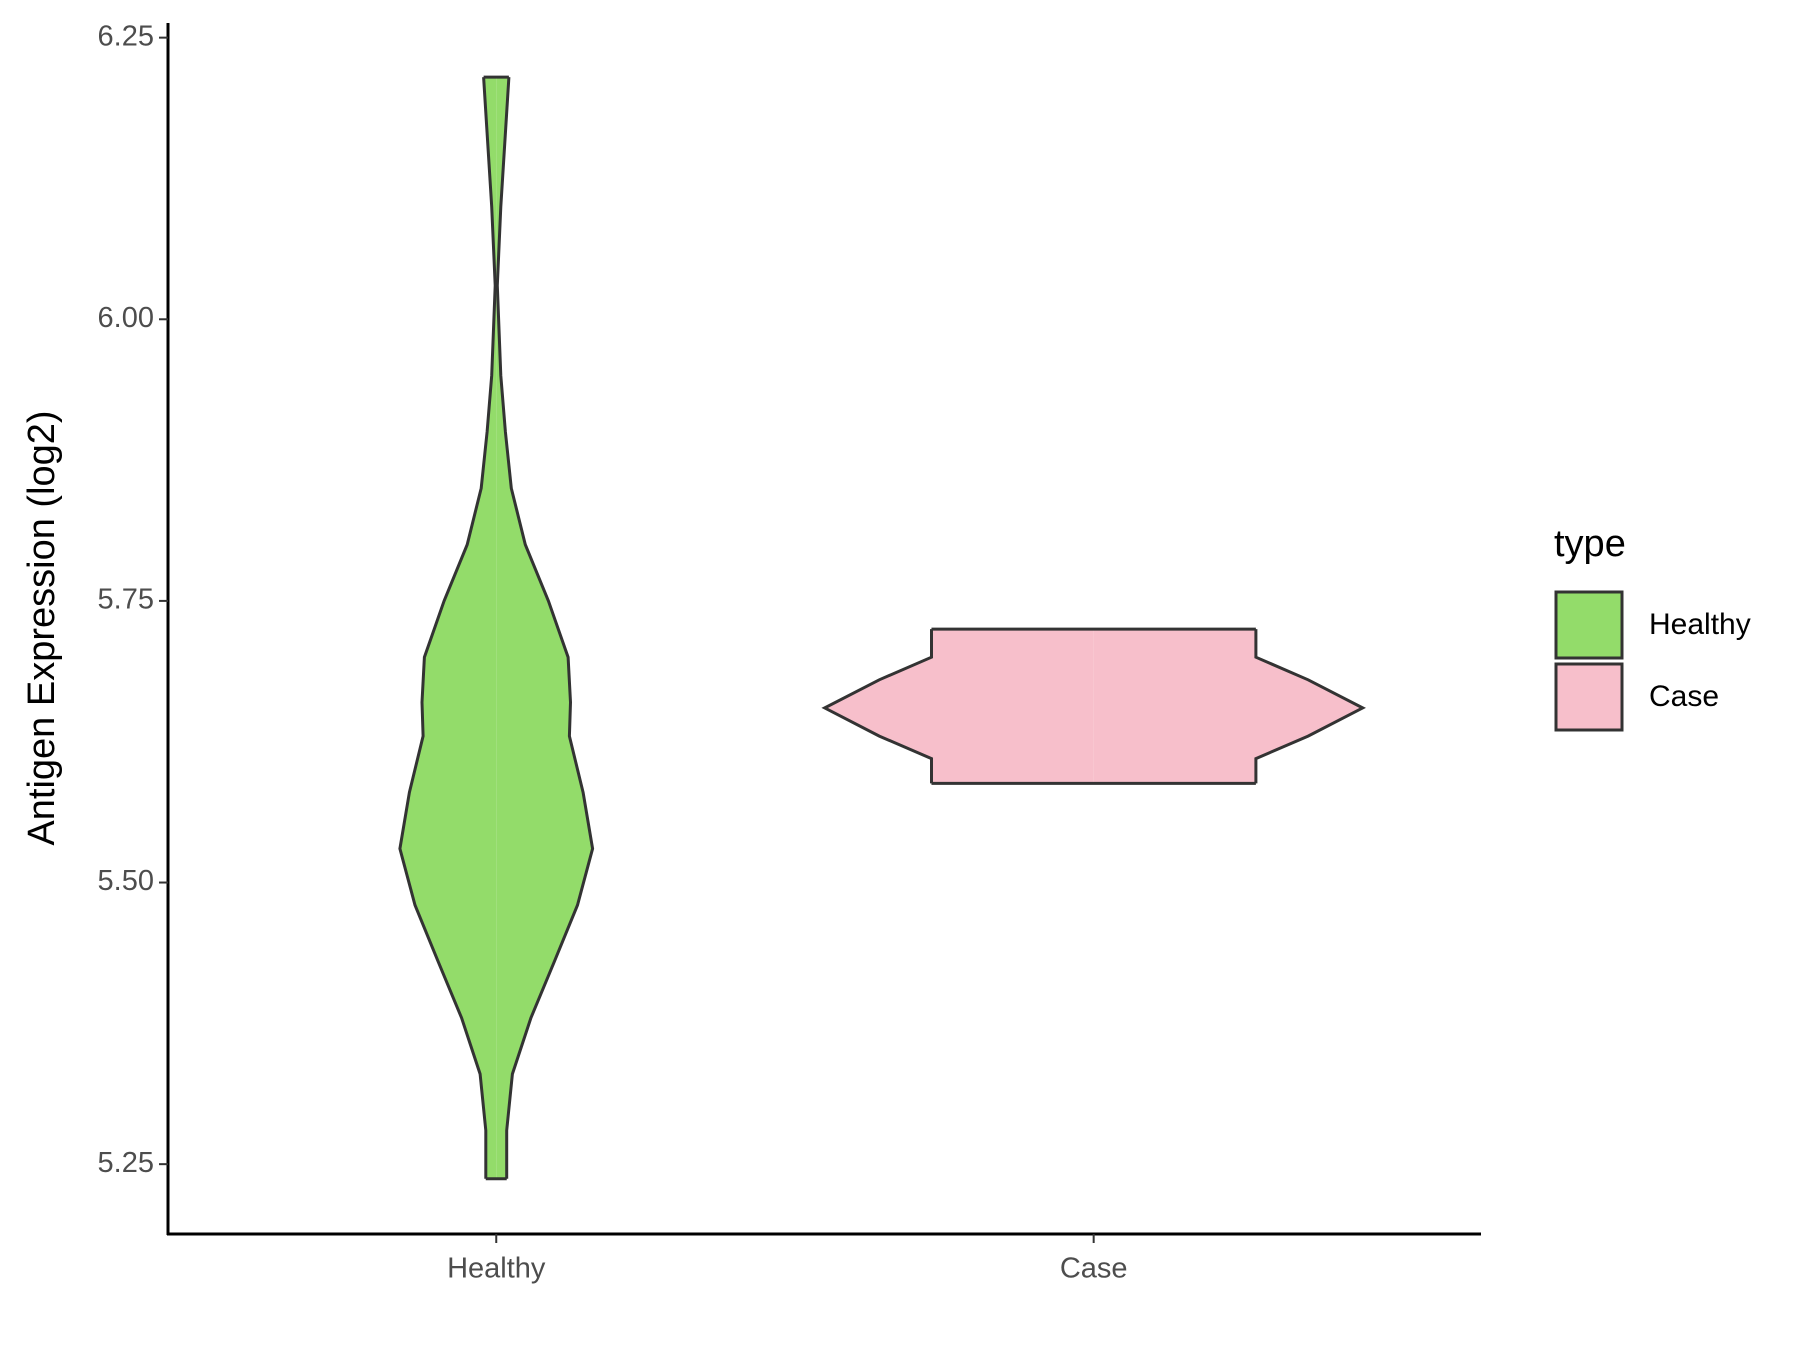 Image resolution: width=1800 pixels, height=1350 pixels. What do you see at coordinates (126, 881) in the screenshot?
I see `y-tick-label: 5.50` at bounding box center [126, 881].